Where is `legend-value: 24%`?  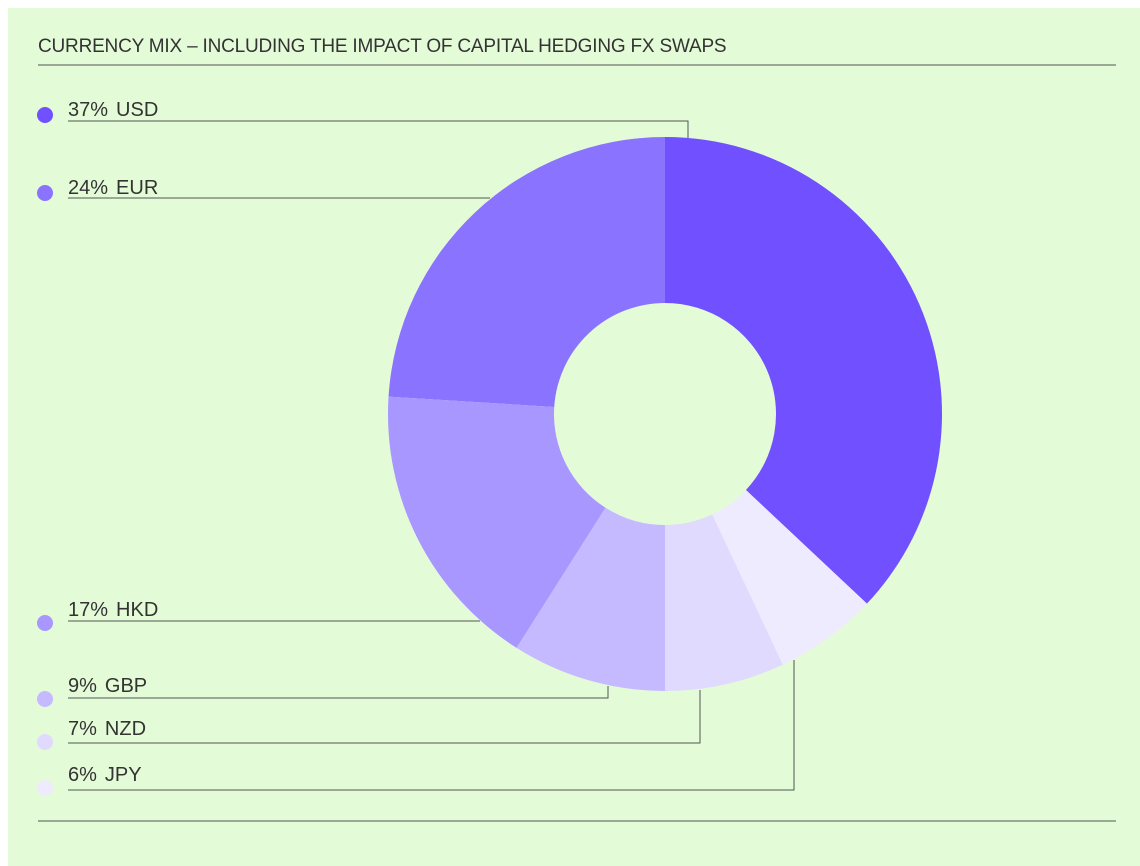 legend-value: 24% is located at coordinates (88, 188).